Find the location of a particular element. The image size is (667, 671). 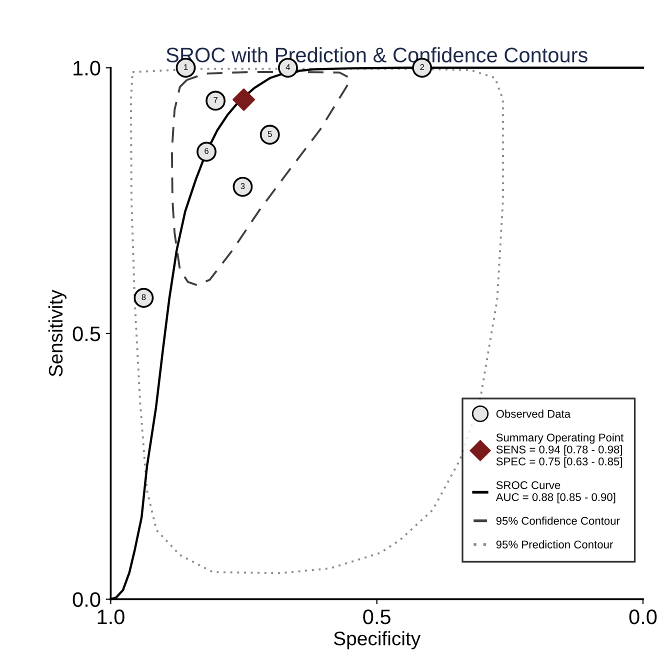

y-tick-label: 0.5 is located at coordinates (86, 334).